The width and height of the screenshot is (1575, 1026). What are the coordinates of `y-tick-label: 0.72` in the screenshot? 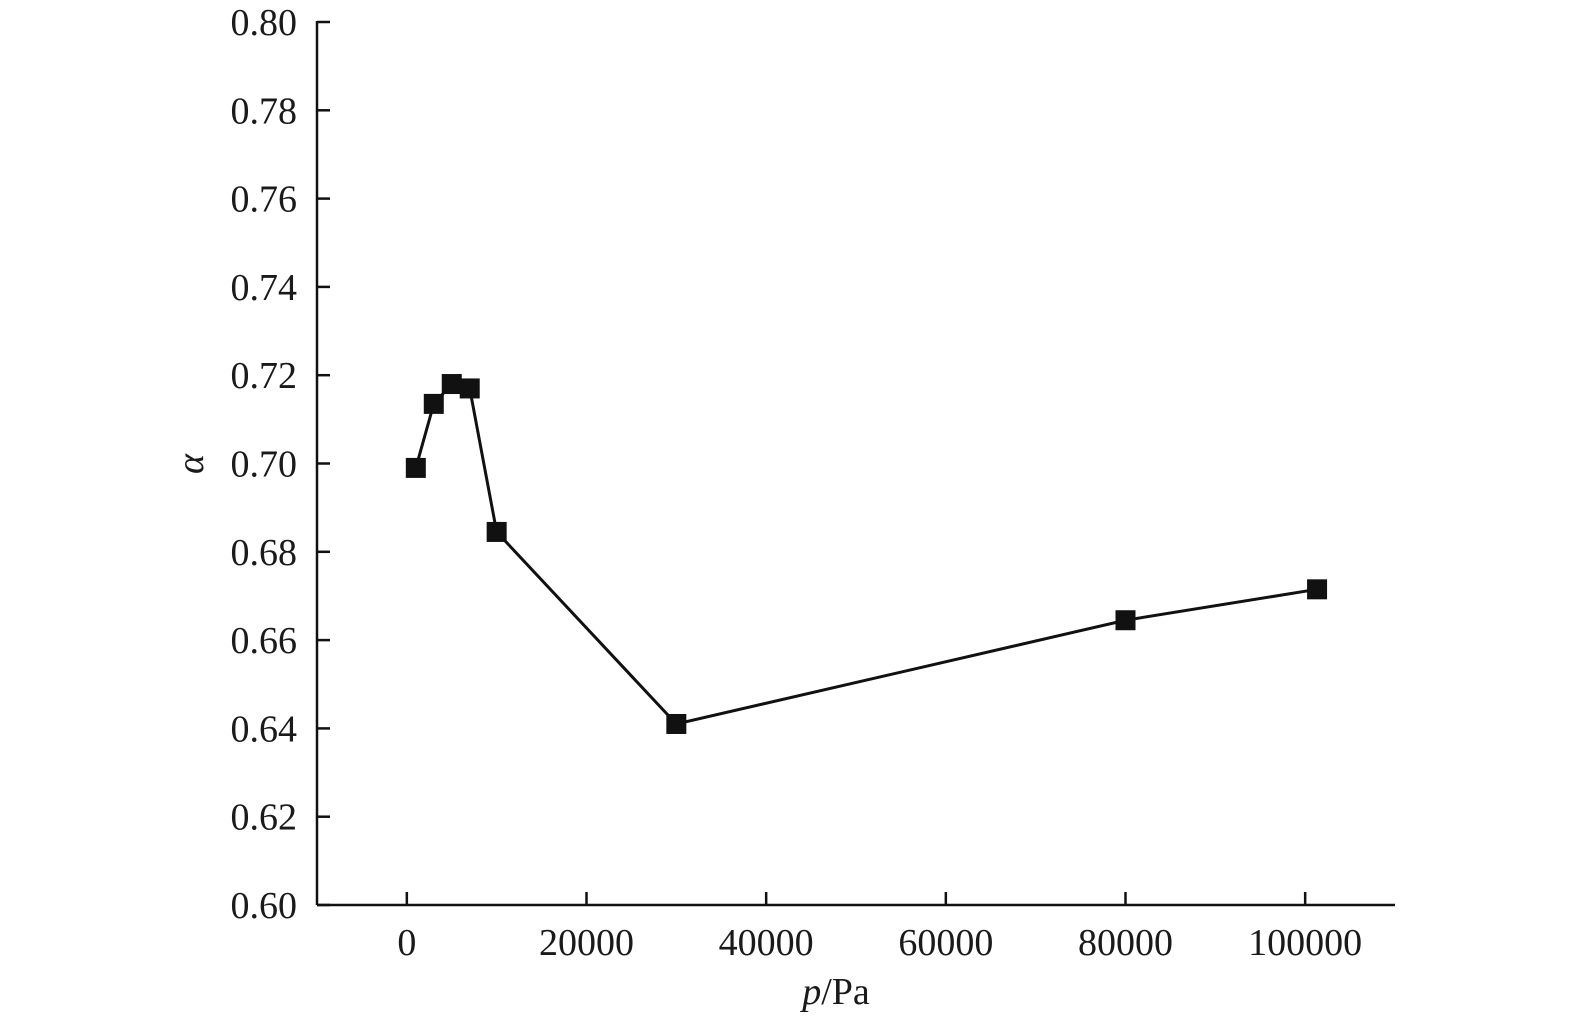 It's located at (264, 376).